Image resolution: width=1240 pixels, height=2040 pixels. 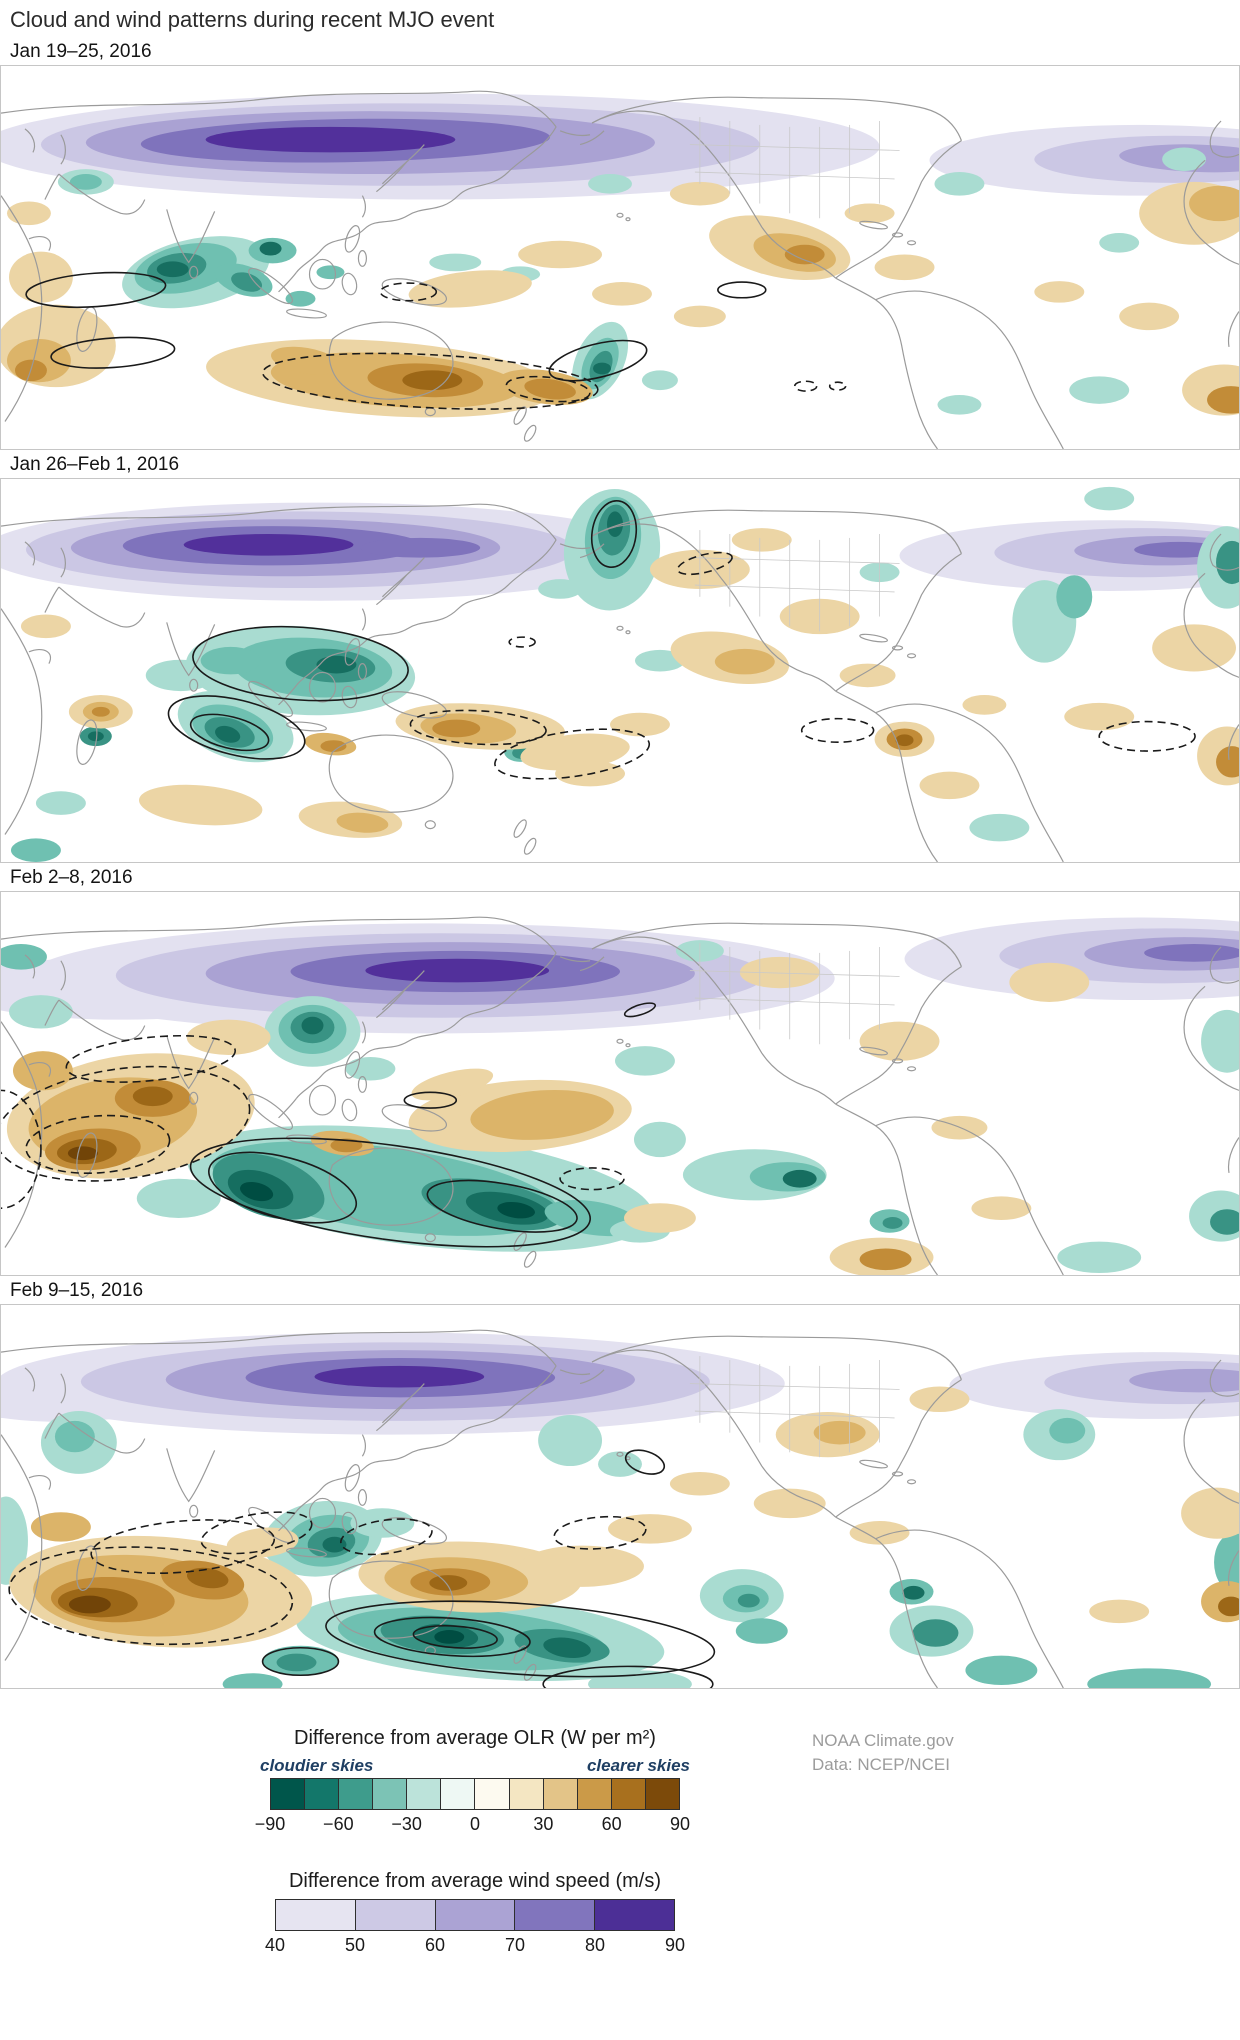 I want to click on tick-label: −90, so click(x=270, y=1824).